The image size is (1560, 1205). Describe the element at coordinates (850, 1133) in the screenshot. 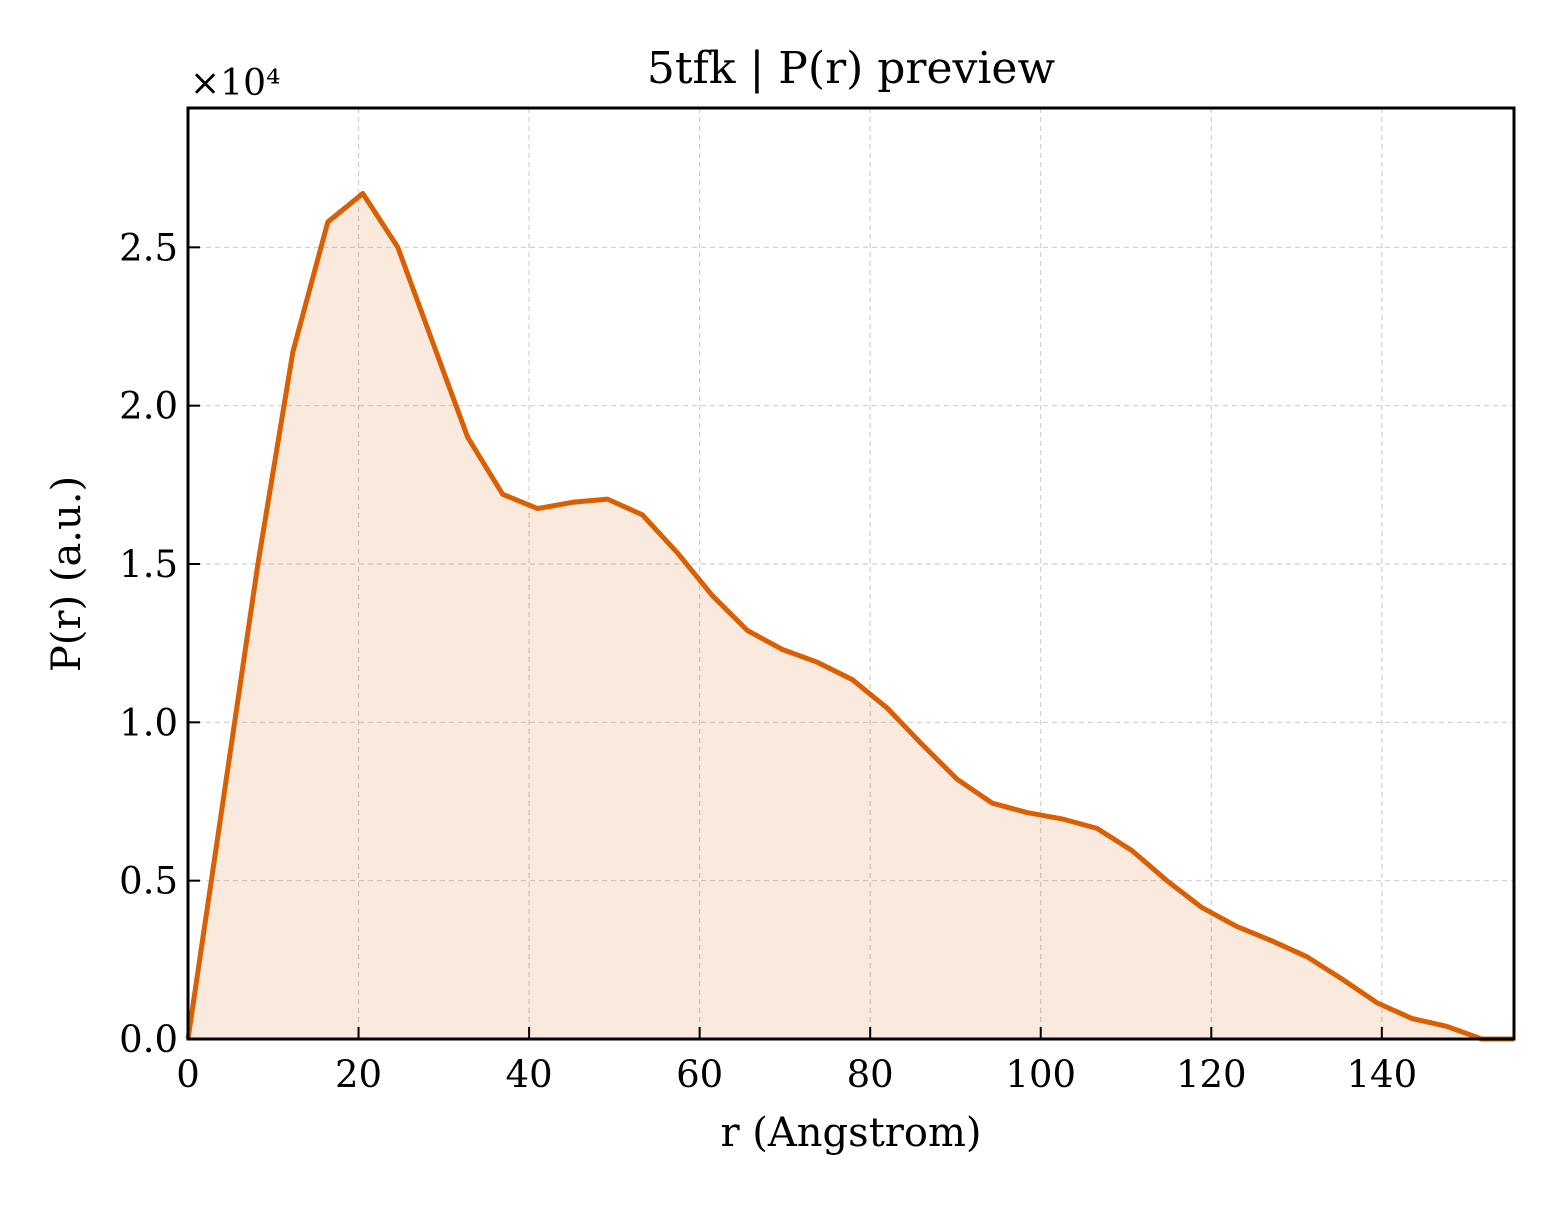

I see `x-axis-label: r (Angstrom)` at that location.